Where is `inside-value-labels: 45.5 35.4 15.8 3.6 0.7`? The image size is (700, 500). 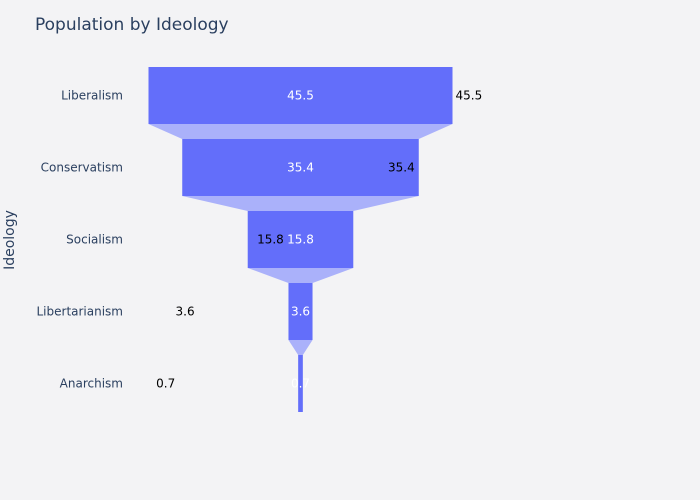 inside-value-labels: 45.5 35.4 15.8 3.6 0.7 is located at coordinates (300, 240).